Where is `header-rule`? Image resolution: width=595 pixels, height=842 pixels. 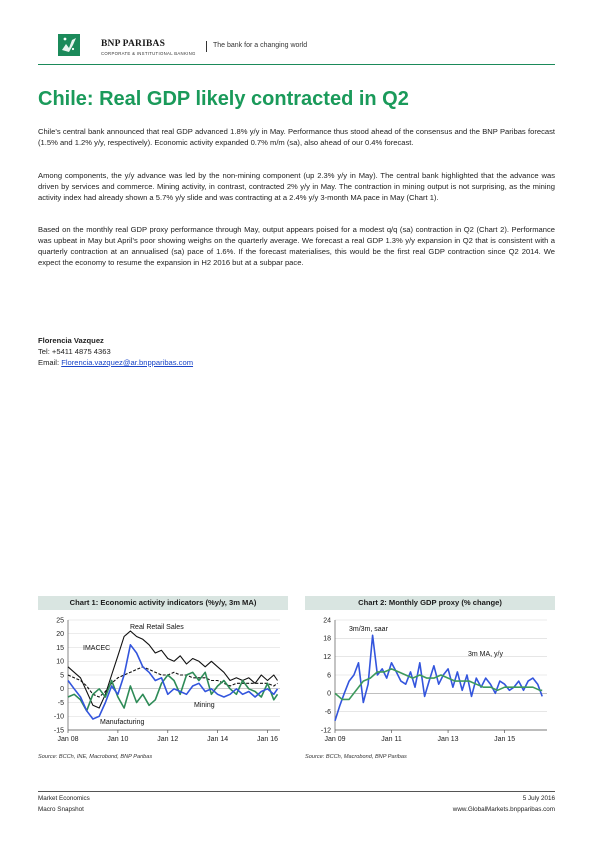 header-rule is located at coordinates (296, 64).